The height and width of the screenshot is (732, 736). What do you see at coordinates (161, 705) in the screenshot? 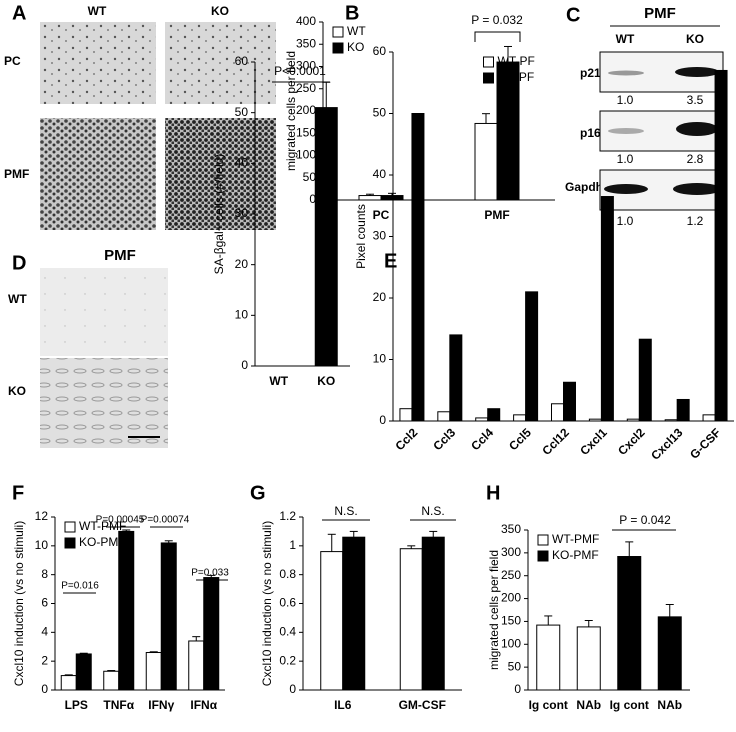
I see `x-tick-label: IFNγ` at bounding box center [161, 705].